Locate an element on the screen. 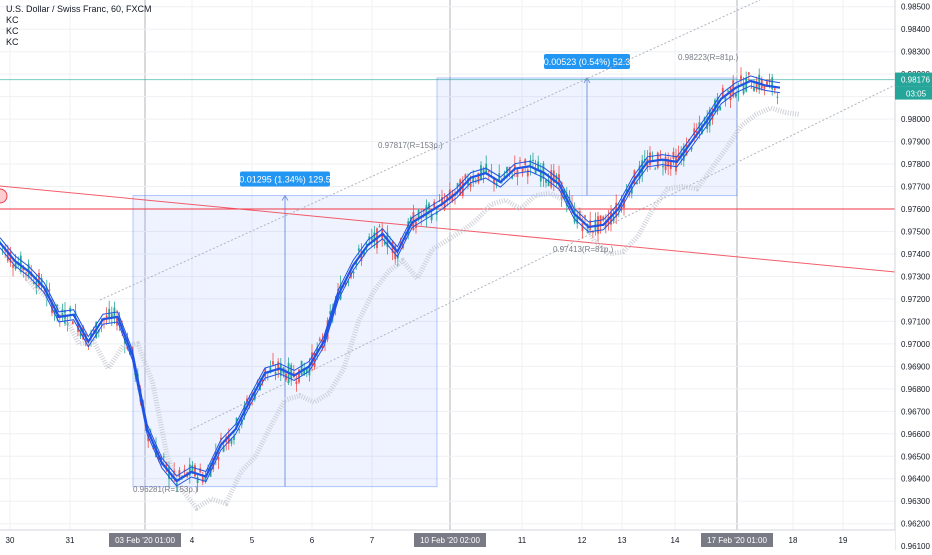 The height and width of the screenshot is (555, 932). time-tick-label: 12 is located at coordinates (582, 540).